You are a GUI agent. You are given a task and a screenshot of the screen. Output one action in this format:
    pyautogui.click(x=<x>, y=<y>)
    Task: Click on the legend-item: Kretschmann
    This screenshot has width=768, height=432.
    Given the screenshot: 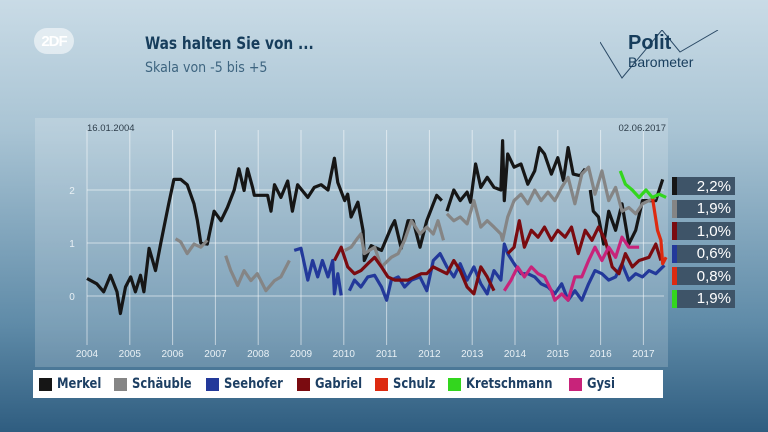 What is the action you would take?
    pyautogui.click(x=504, y=384)
    